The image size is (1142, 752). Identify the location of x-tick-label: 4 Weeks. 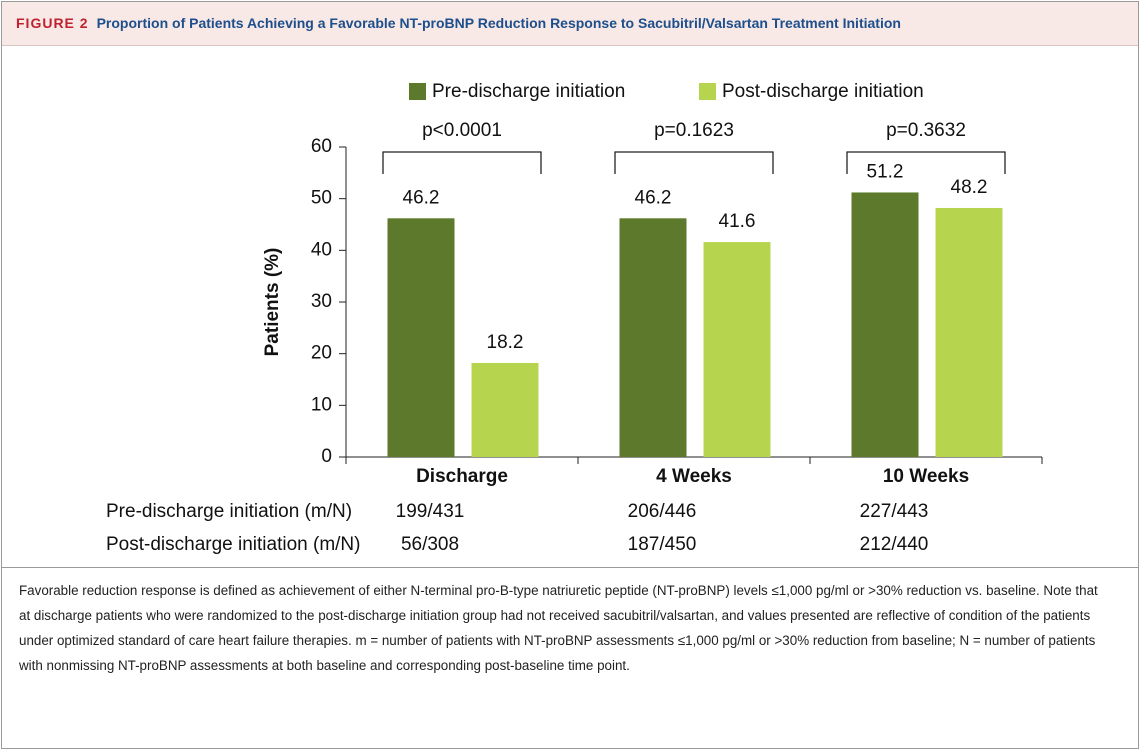
(694, 476).